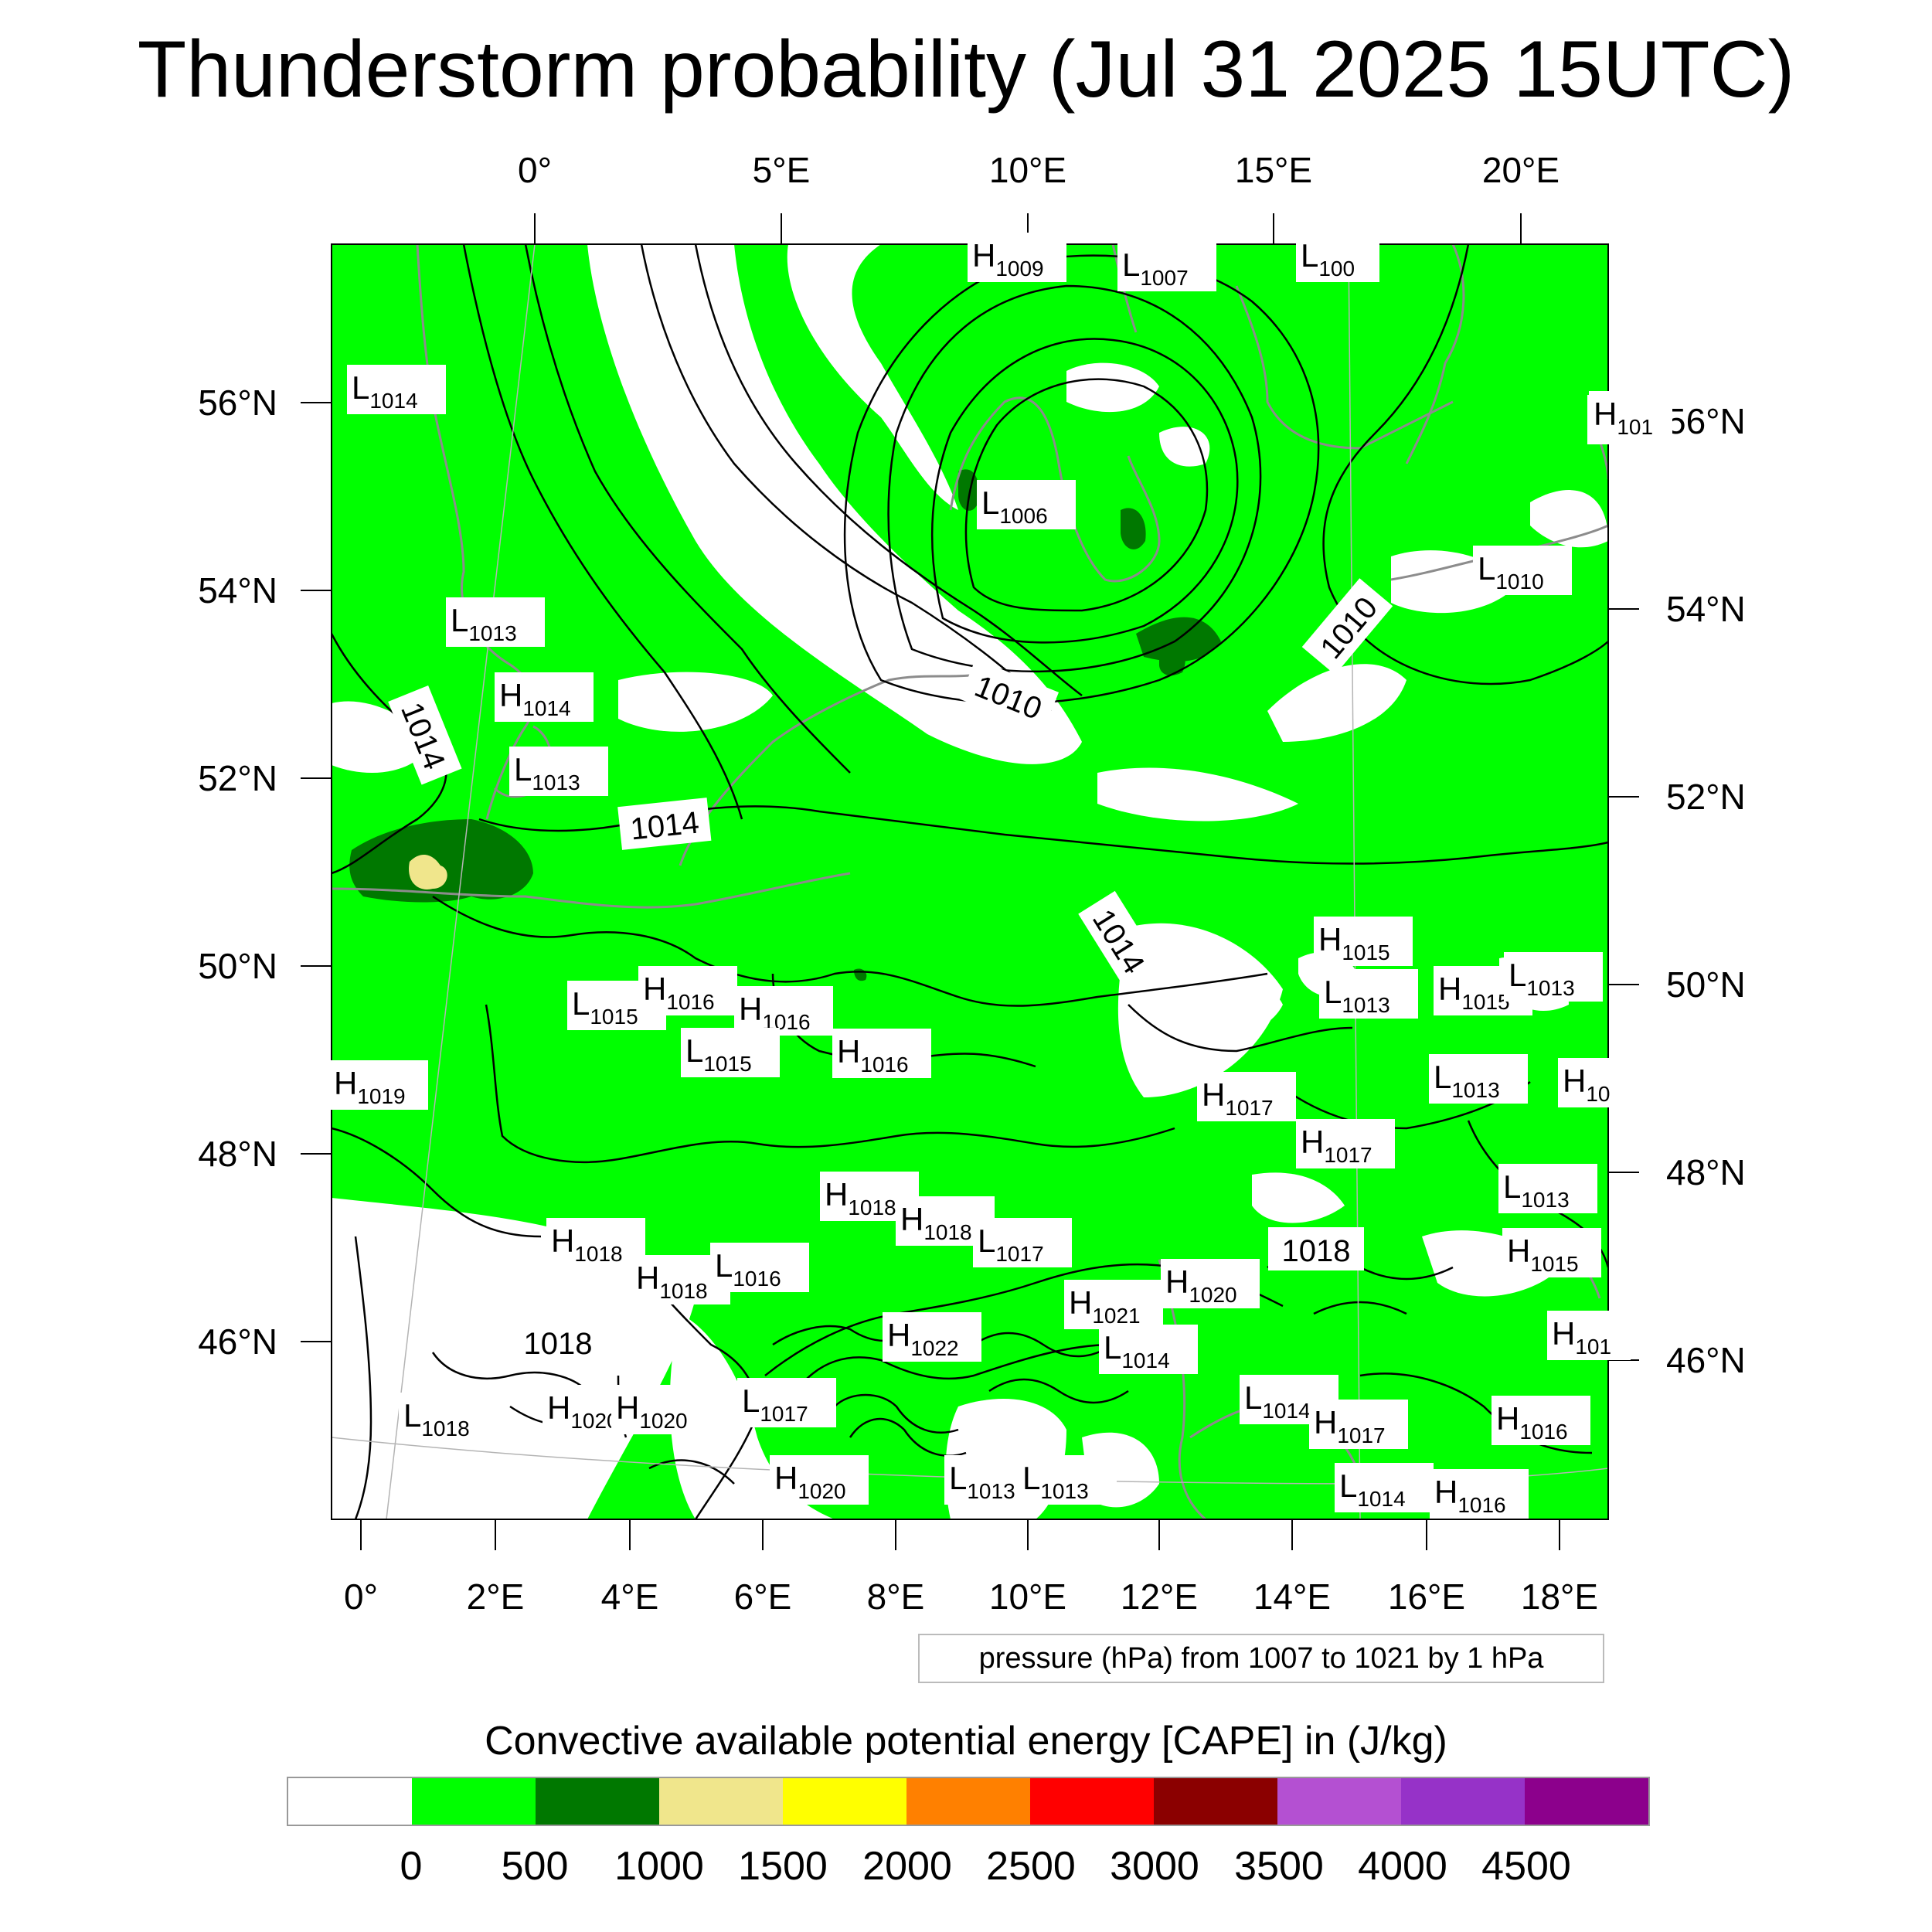 Image resolution: width=1932 pixels, height=1932 pixels. I want to click on lat-label: 46°N, so click(1706, 1360).